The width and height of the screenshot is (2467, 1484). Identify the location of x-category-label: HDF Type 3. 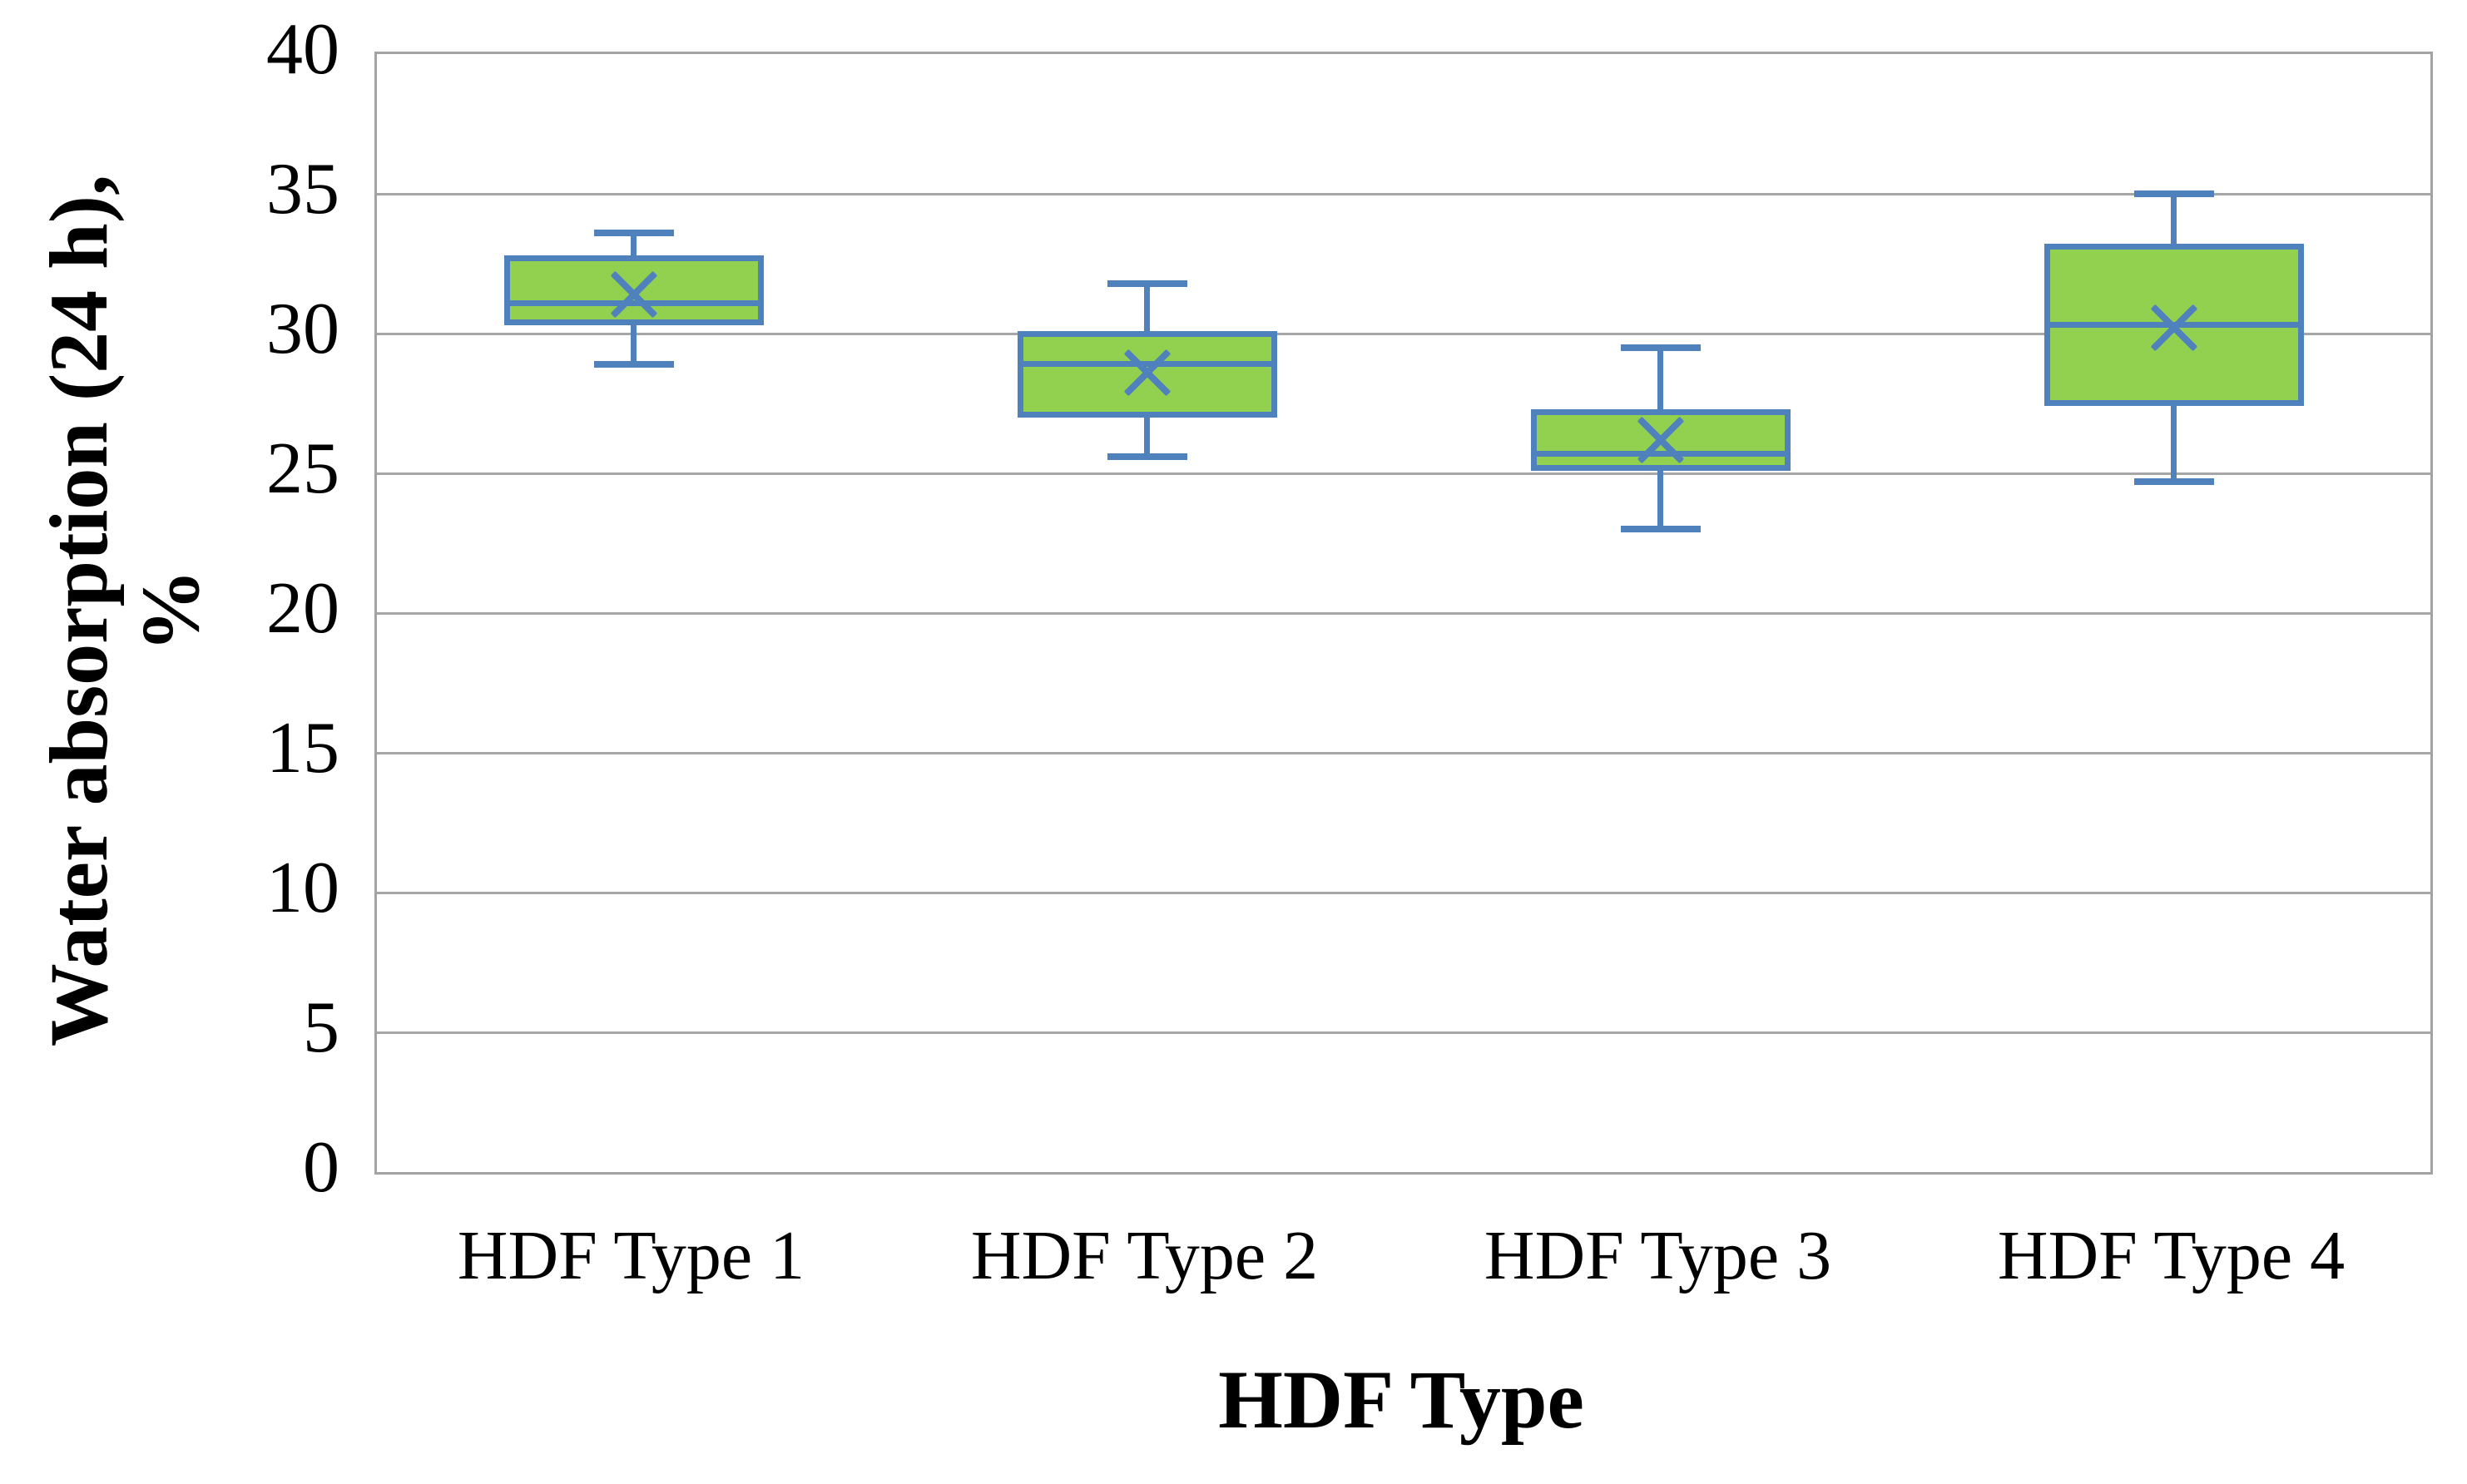
(1658, 1255).